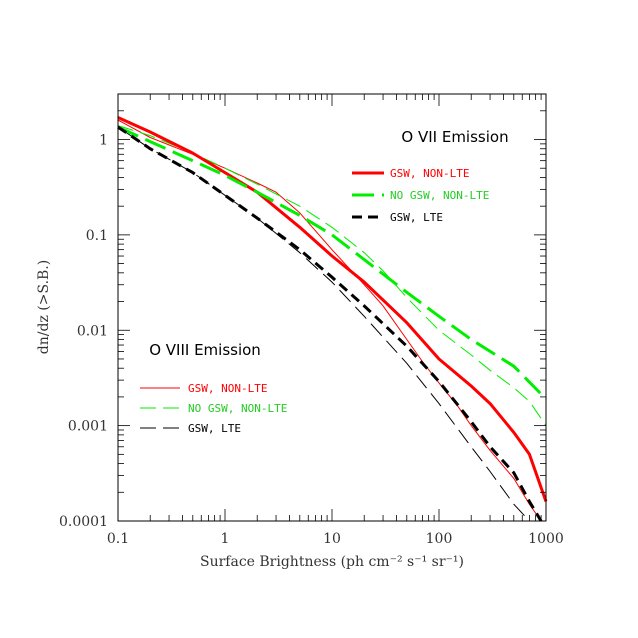 This screenshot has width=638, height=638. Describe the element at coordinates (118, 539) in the screenshot. I see `x-tick-label: 0.1` at that location.